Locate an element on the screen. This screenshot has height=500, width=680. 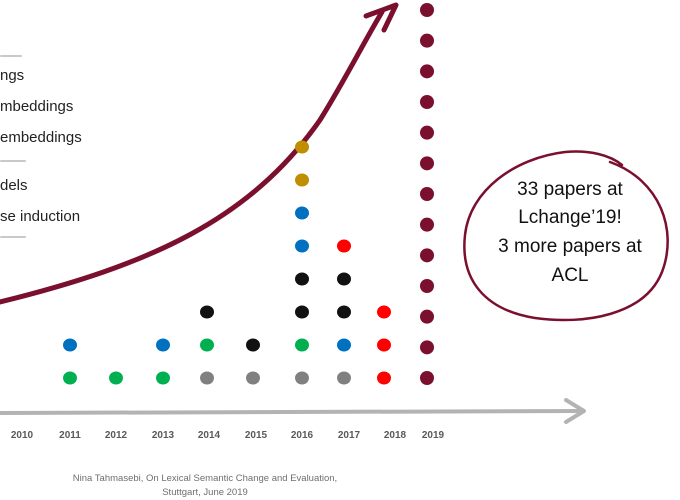
callout-ellipse is located at coordinates (566, 236).